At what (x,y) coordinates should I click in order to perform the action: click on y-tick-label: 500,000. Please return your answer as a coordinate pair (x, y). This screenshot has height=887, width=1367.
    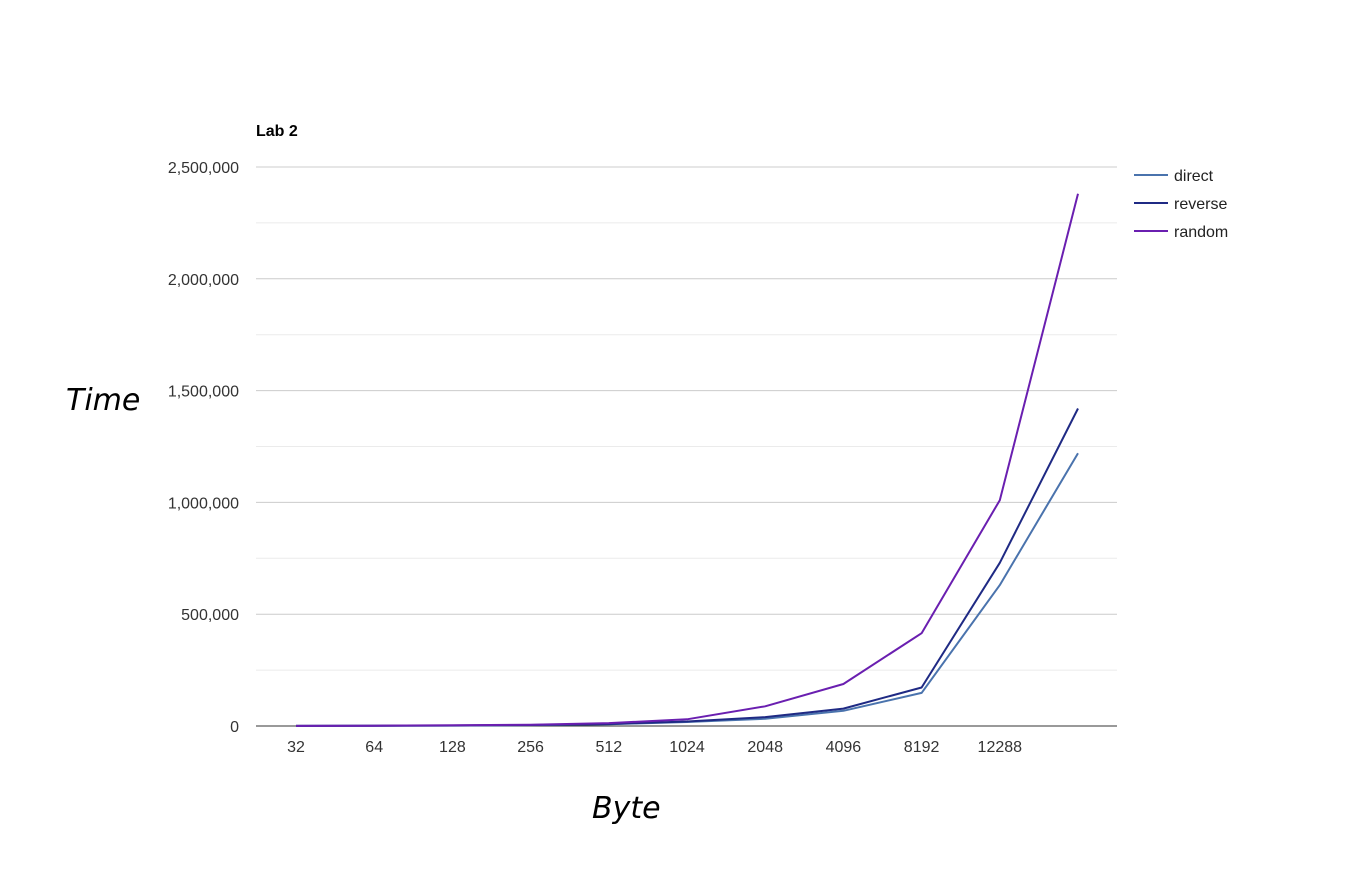
    Looking at the image, I should click on (210, 615).